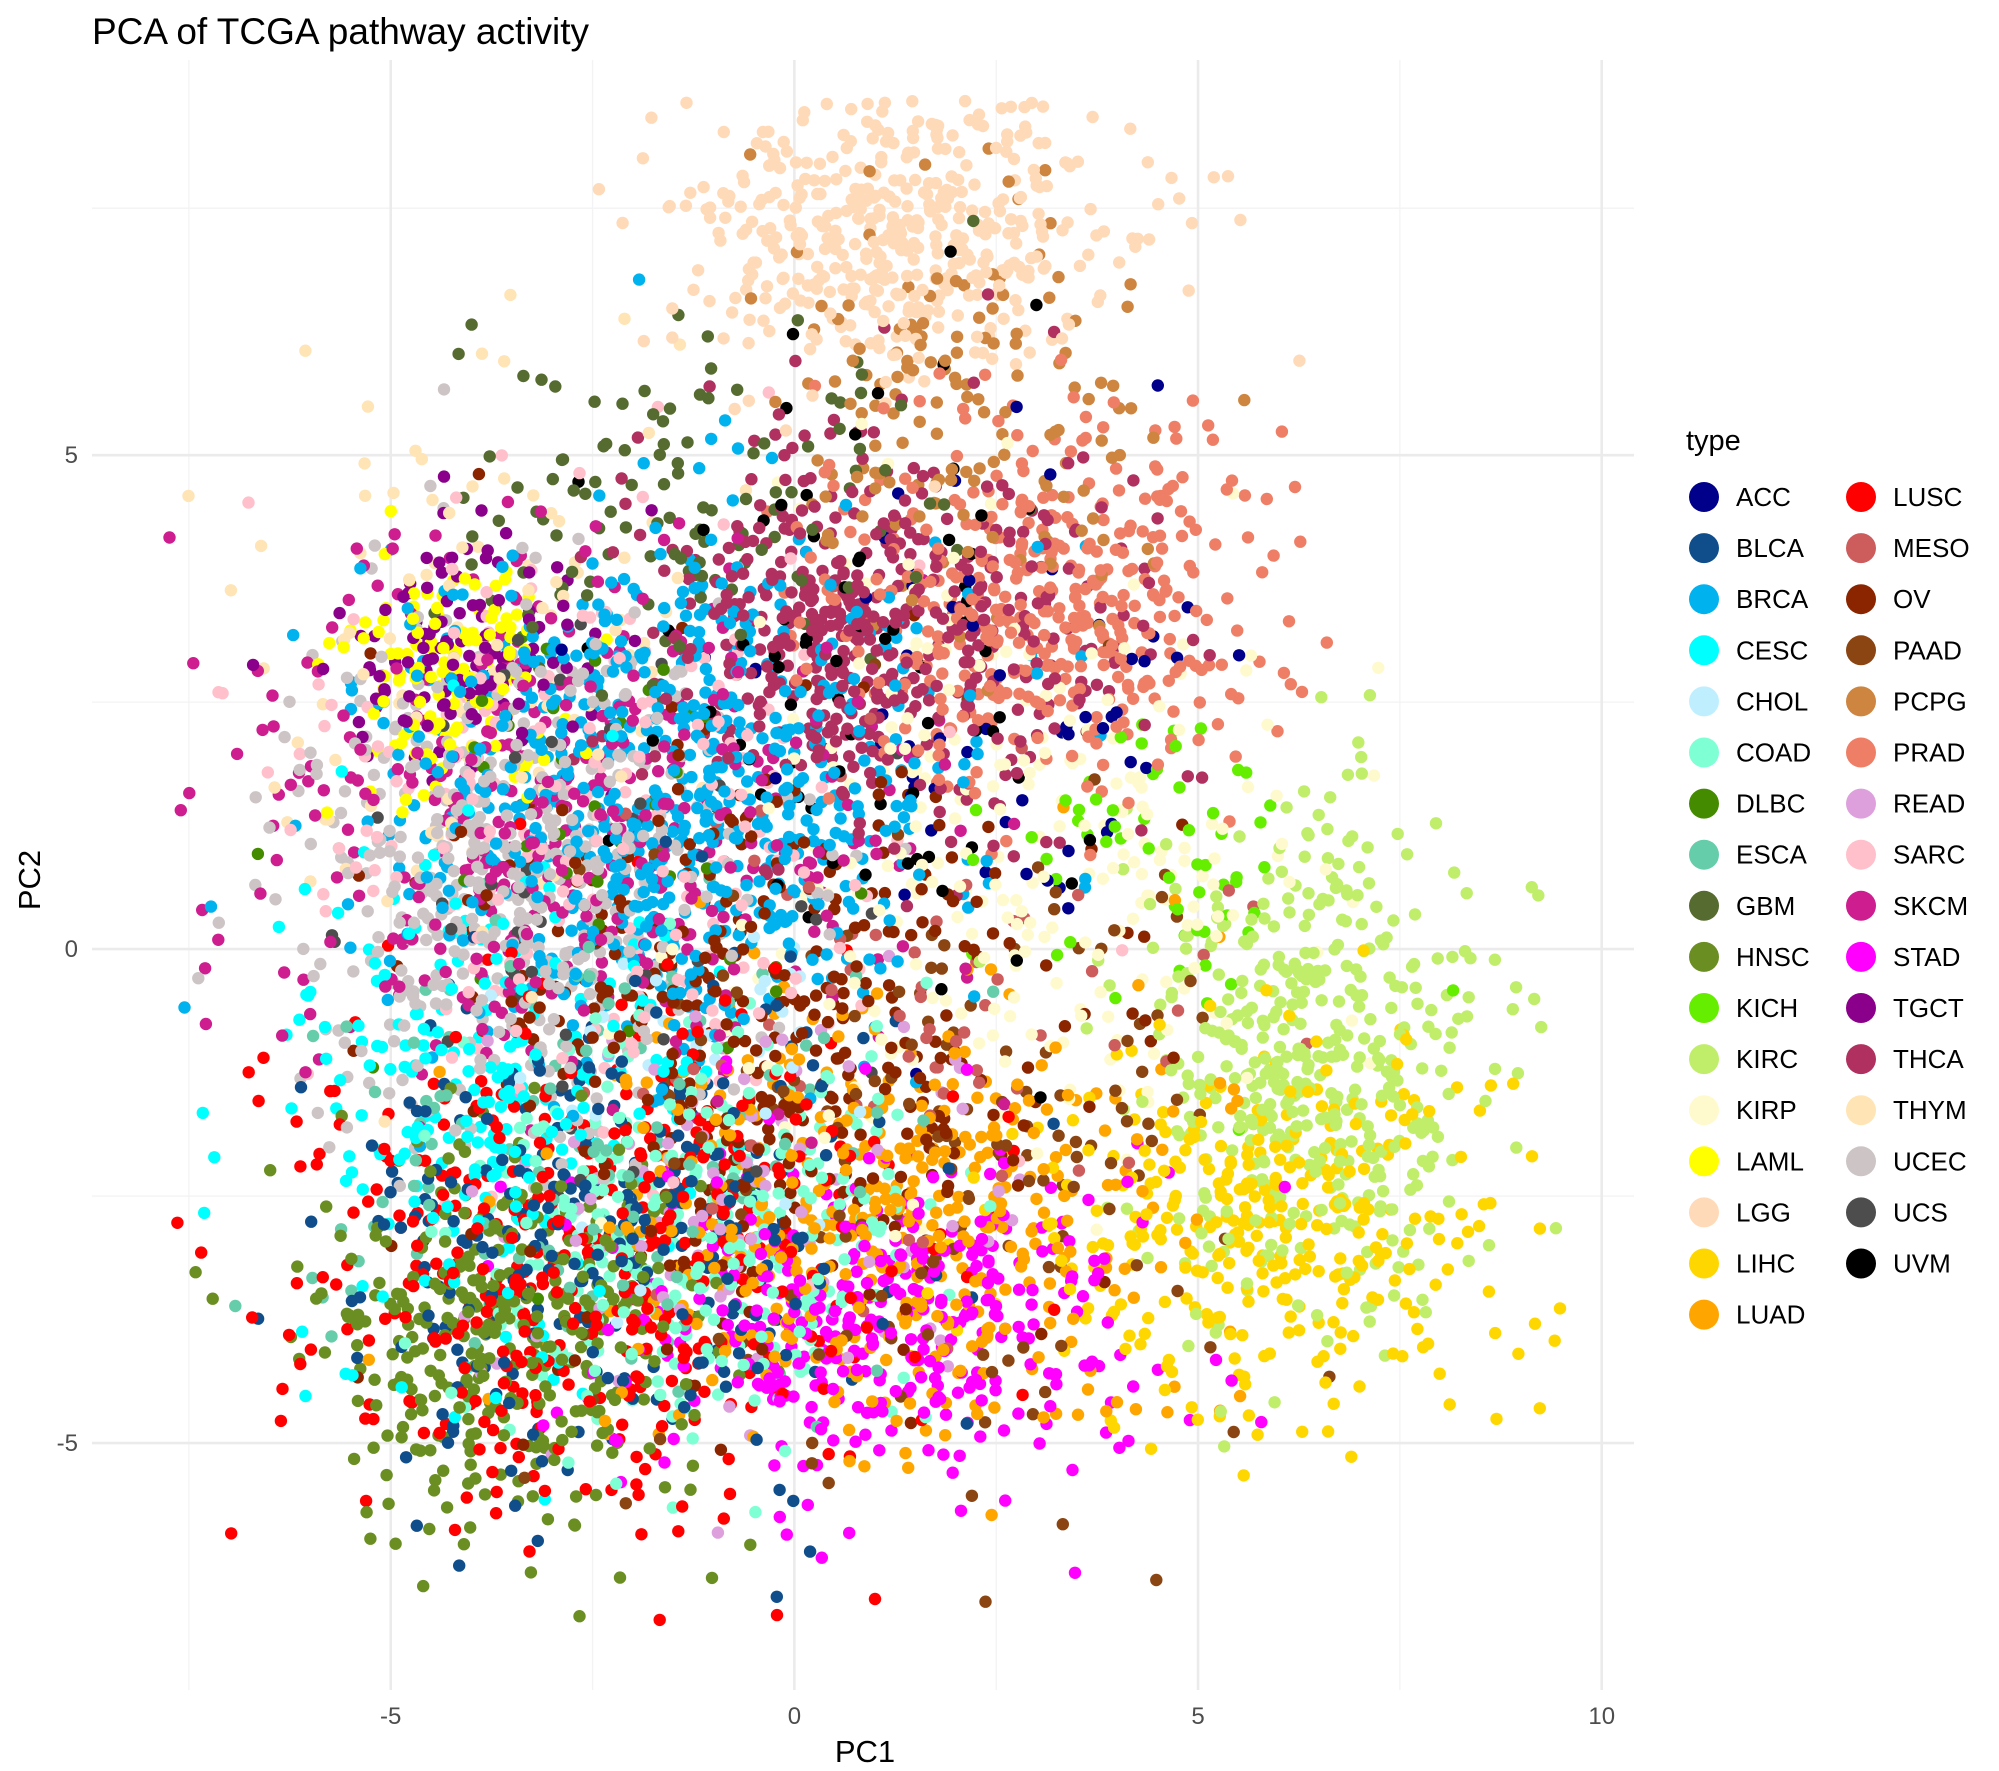  What do you see at coordinates (359, 895) in the screenshot?
I see `data-point-skcm` at bounding box center [359, 895].